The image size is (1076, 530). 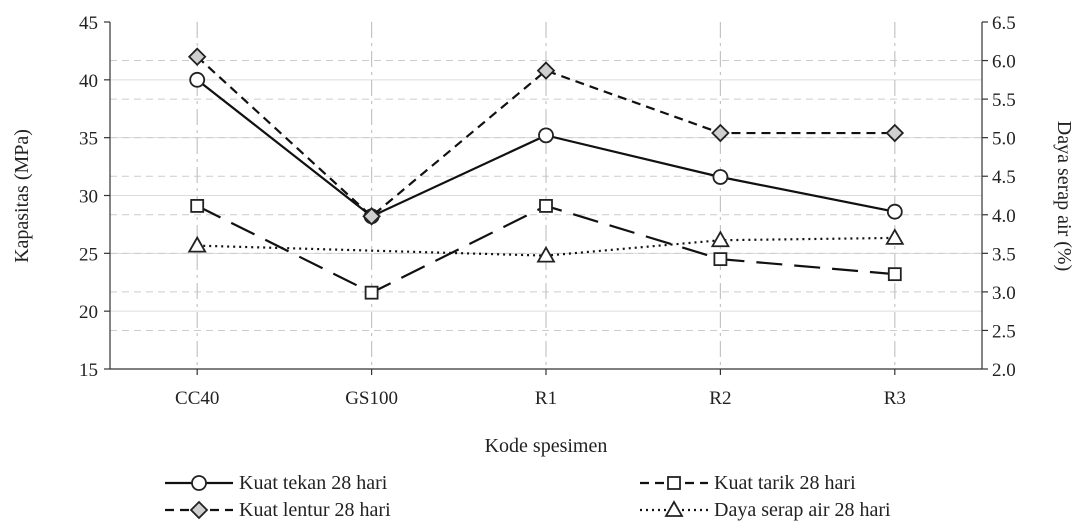 I want to click on y2-tick-label: 2.0, so click(x=1004, y=370).